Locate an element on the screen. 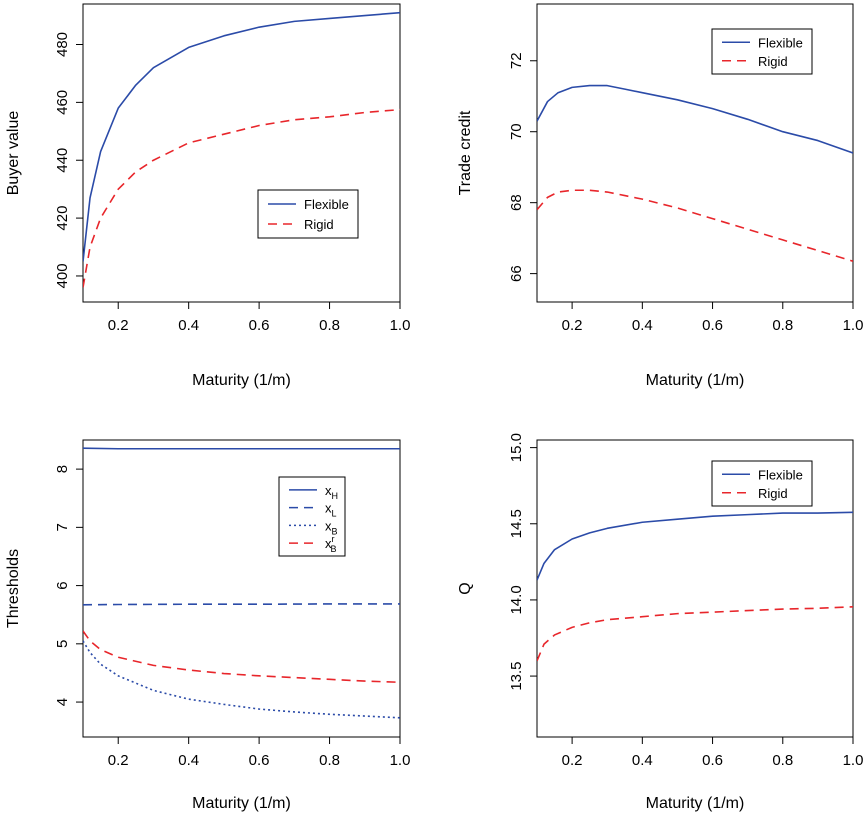  y-tick-label: 7 is located at coordinates (62, 527).